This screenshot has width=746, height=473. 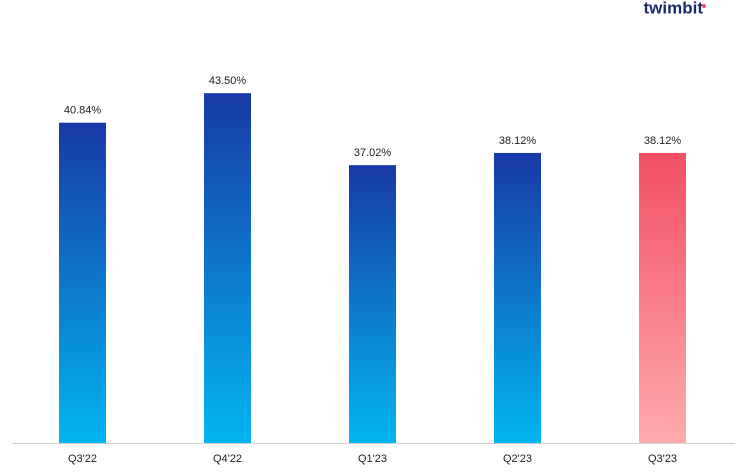 What do you see at coordinates (662, 459) in the screenshot?
I see `x-tick-label: Q3'23` at bounding box center [662, 459].